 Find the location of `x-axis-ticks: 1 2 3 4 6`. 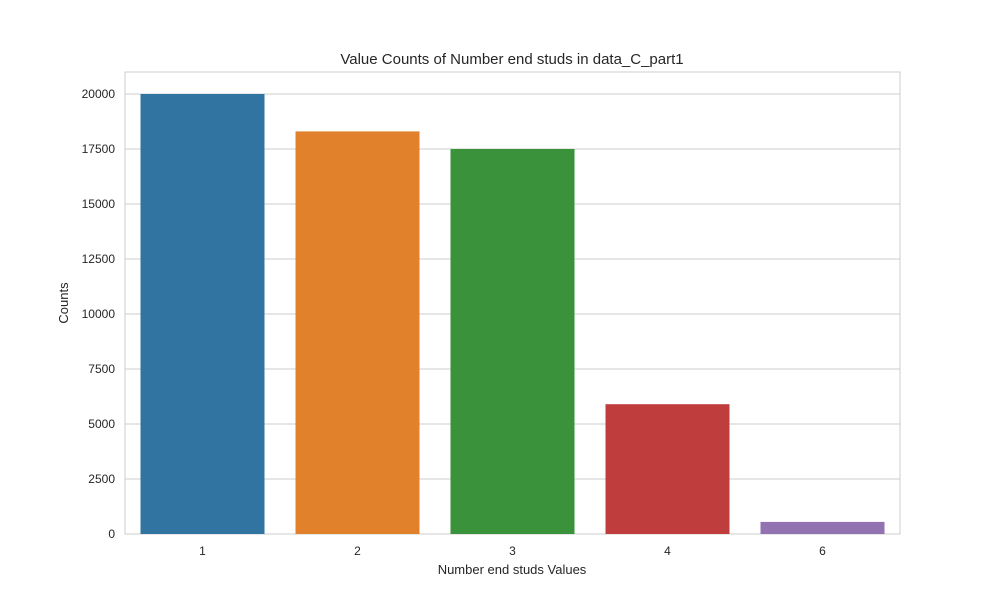

x-axis-ticks: 1 2 3 4 6 is located at coordinates (512, 551).